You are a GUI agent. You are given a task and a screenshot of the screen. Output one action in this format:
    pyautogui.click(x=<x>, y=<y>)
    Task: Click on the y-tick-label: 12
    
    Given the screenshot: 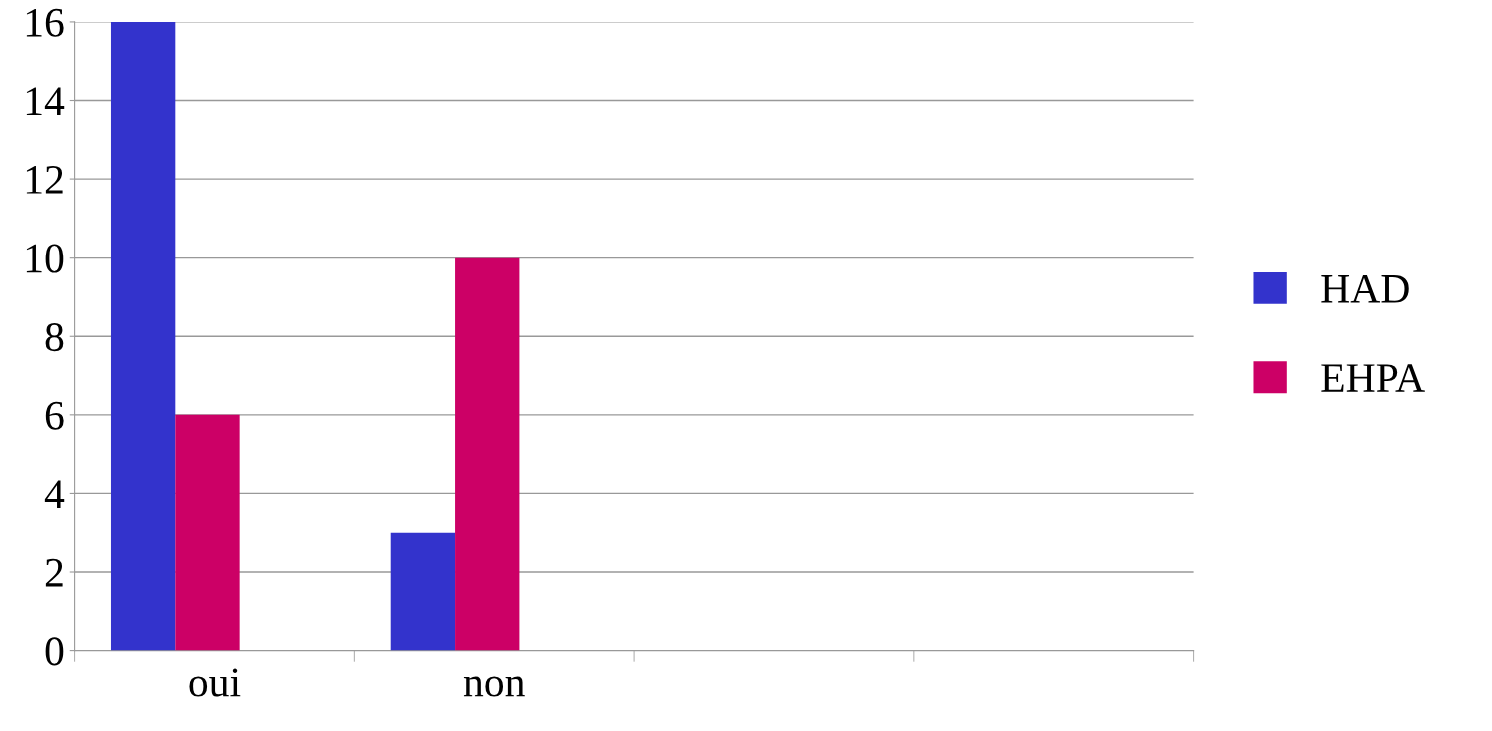 What is the action you would take?
    pyautogui.click(x=44, y=179)
    